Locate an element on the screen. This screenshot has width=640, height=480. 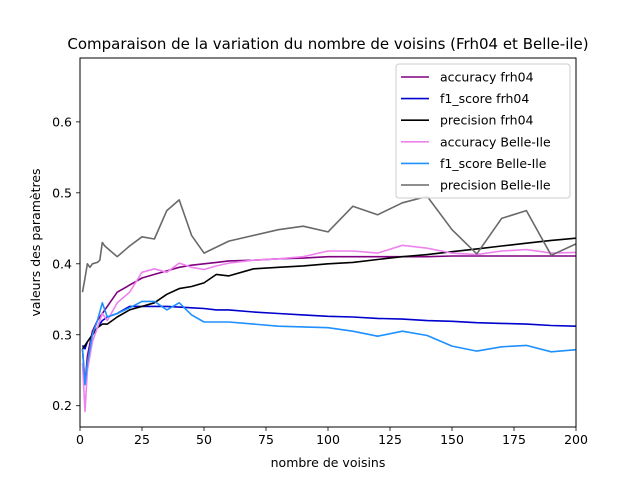
x-tick-label: 50 is located at coordinates (204, 439).